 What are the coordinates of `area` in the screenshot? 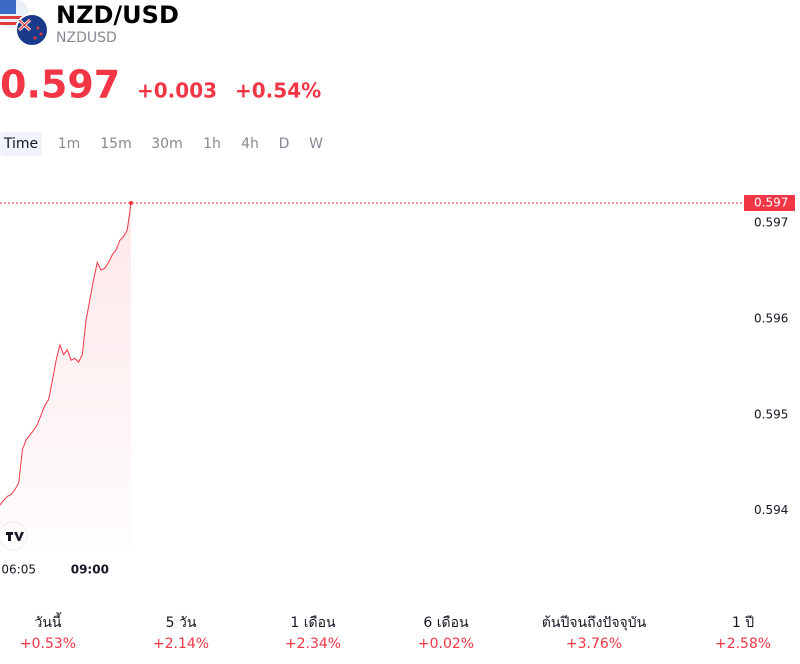 It's located at (65, 376).